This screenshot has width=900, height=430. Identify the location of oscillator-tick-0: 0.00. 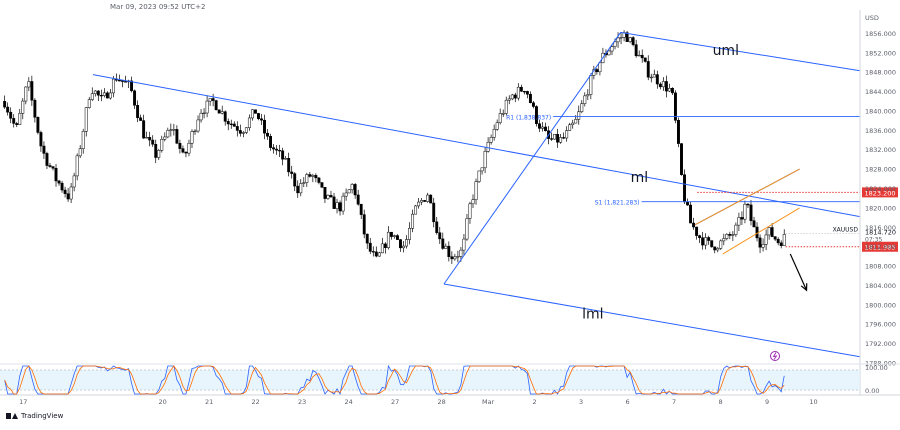
(872, 391).